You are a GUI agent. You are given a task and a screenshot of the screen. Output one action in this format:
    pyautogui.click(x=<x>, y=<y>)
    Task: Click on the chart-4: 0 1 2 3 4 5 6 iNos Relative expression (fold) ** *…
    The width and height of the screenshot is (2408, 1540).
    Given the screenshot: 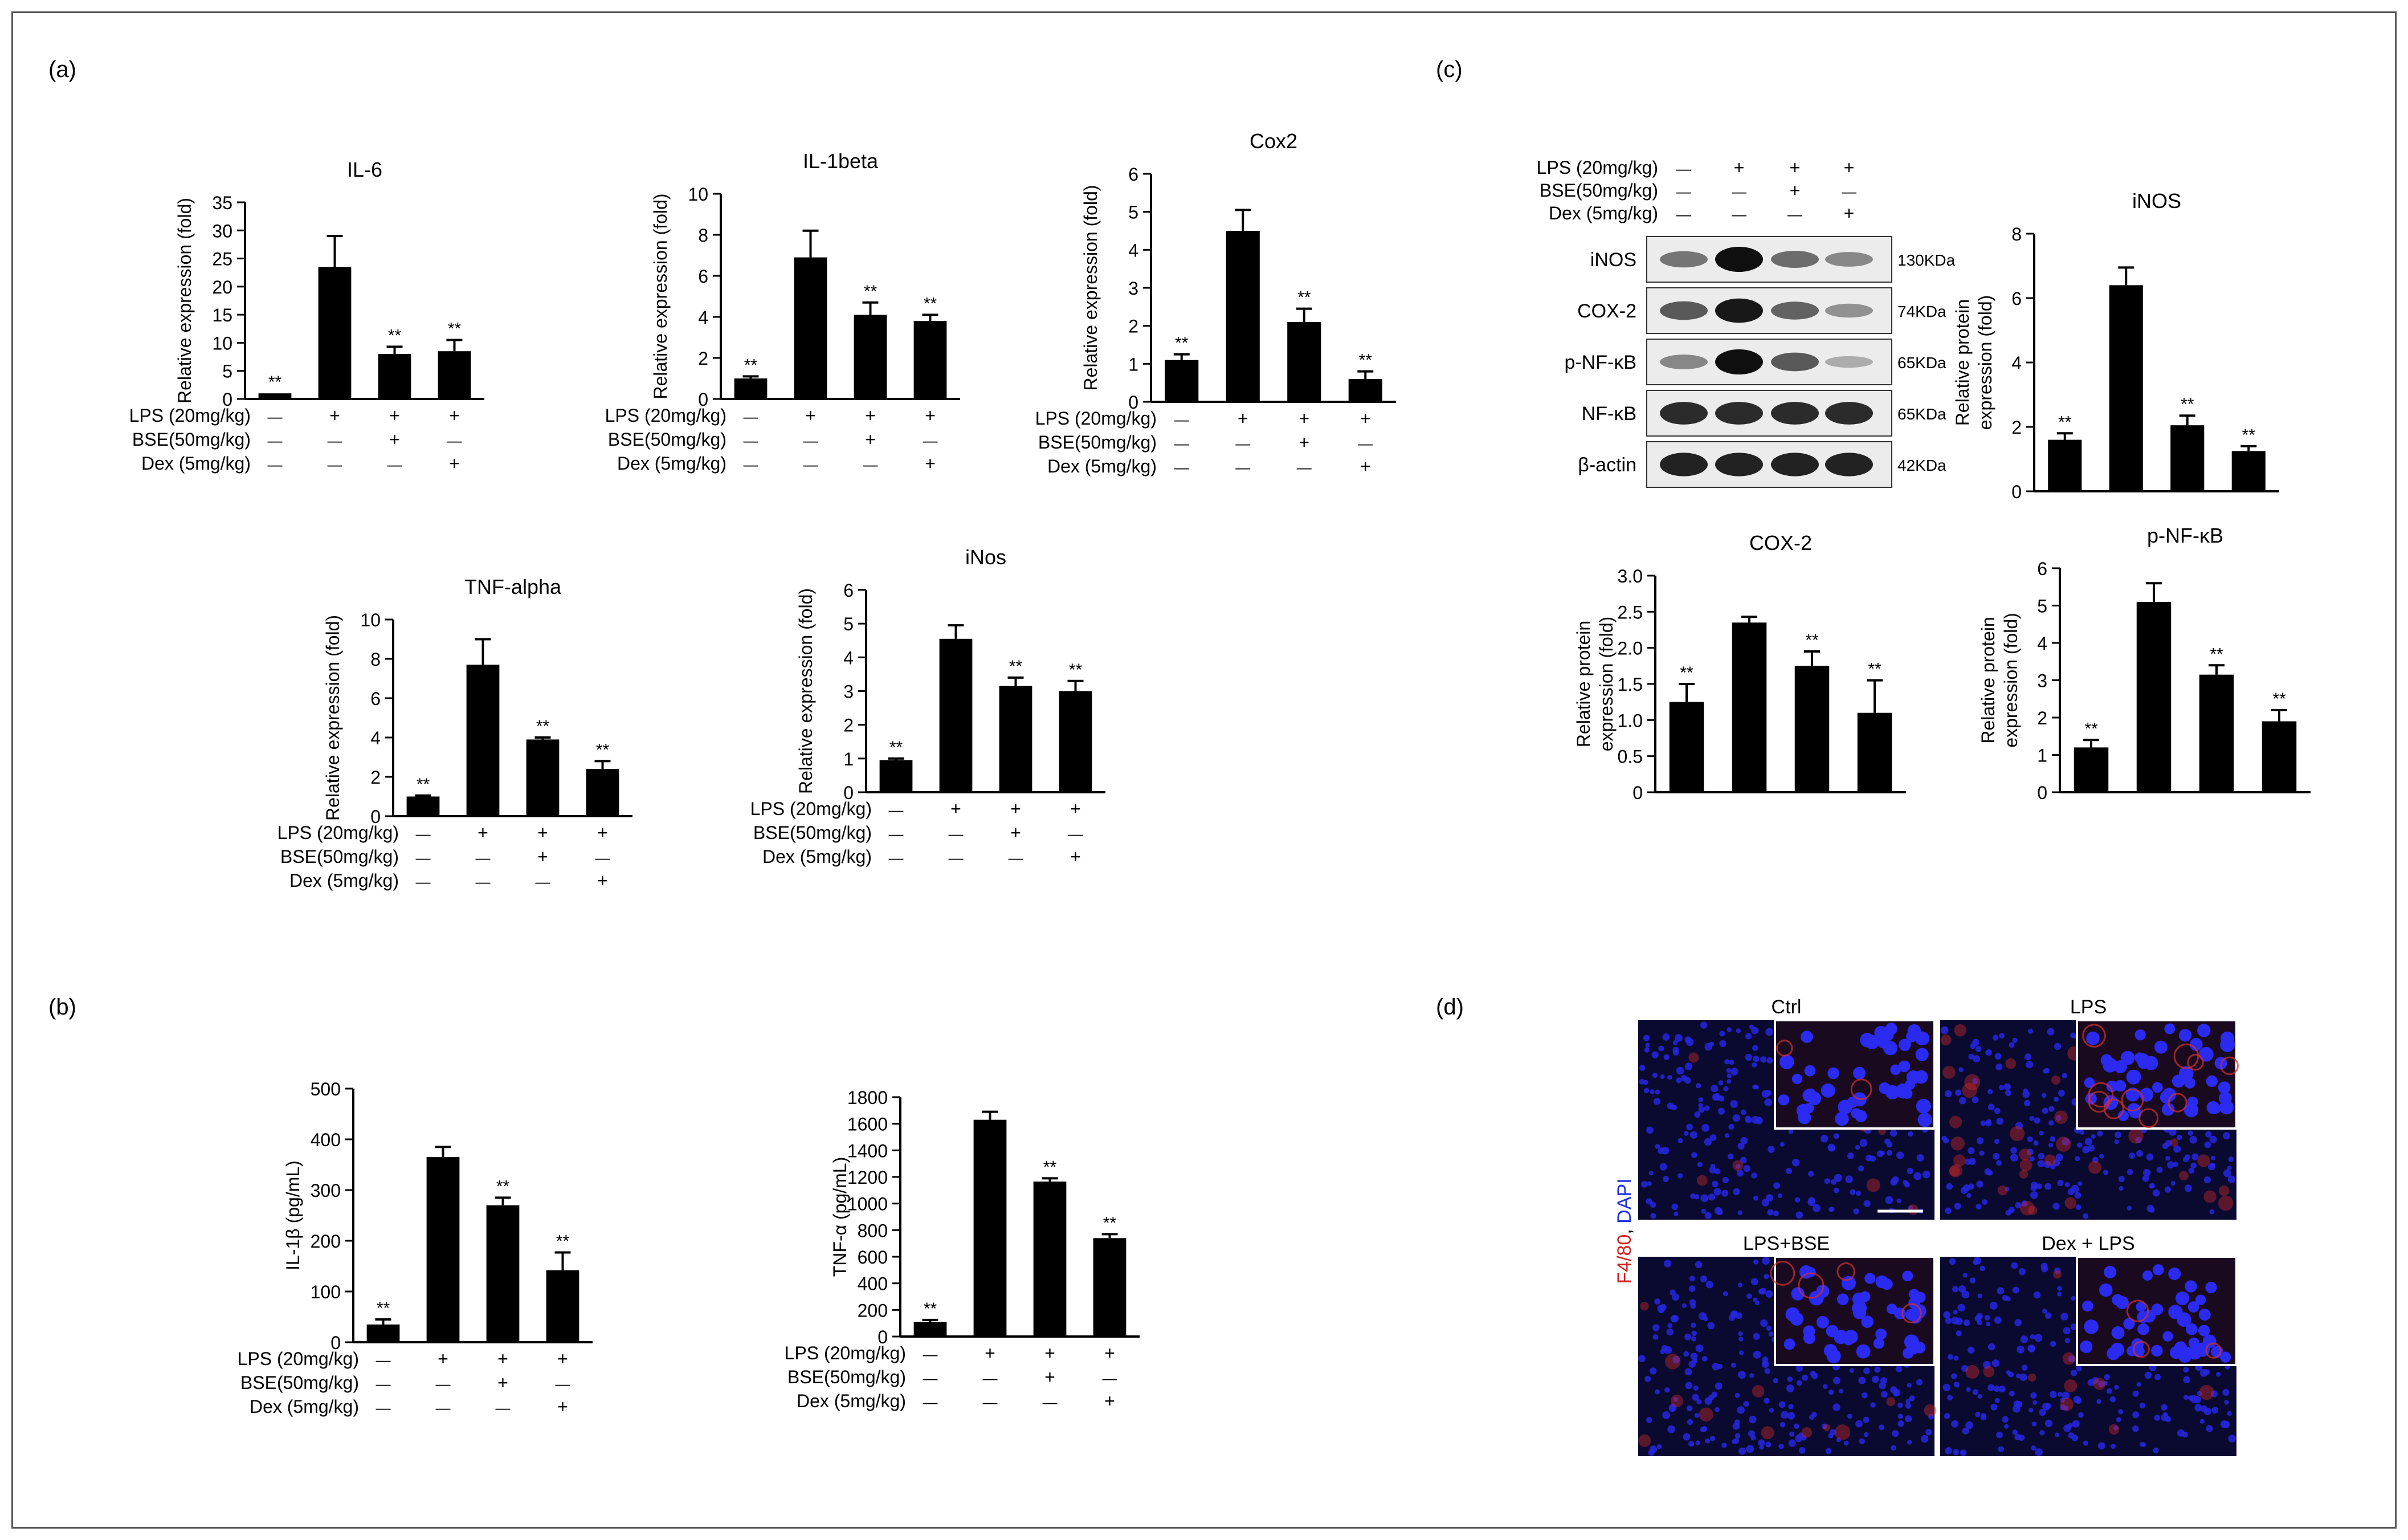 What is the action you would take?
    pyautogui.click(x=950, y=674)
    